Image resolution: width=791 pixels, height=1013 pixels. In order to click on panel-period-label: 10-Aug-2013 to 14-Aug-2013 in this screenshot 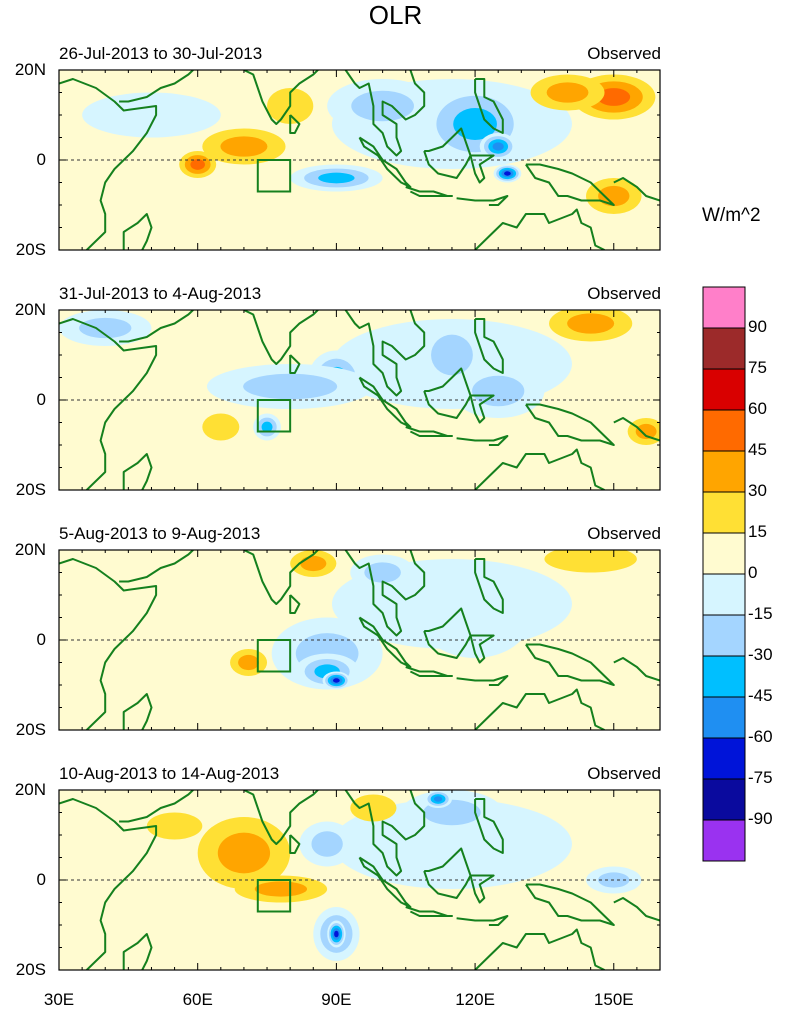, I will do `click(169, 773)`.